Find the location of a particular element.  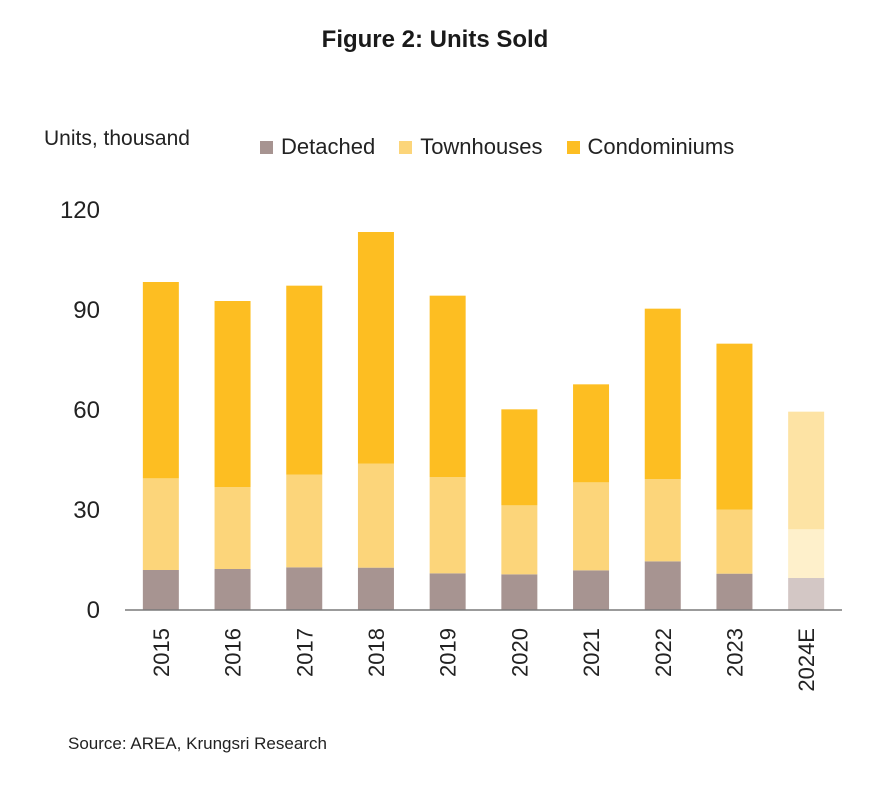

bar-condominiums-2020 is located at coordinates (519, 457).